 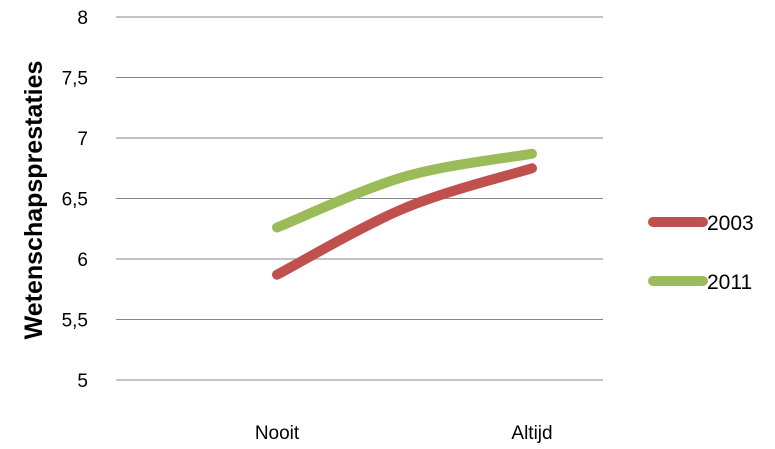 I want to click on x-tick-label: Nooit, so click(x=277, y=433).